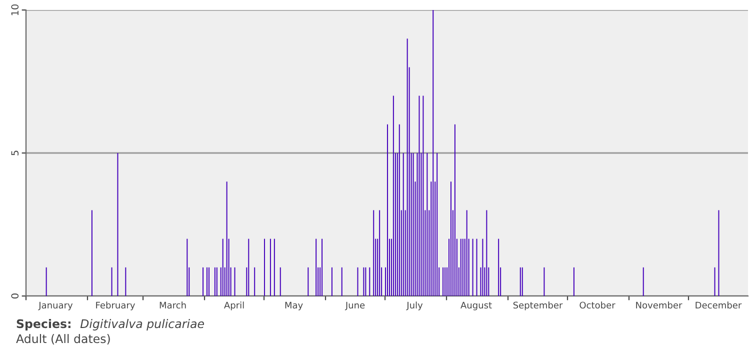  What do you see at coordinates (538, 306) in the screenshot?
I see `x-tick-label: September` at bounding box center [538, 306].